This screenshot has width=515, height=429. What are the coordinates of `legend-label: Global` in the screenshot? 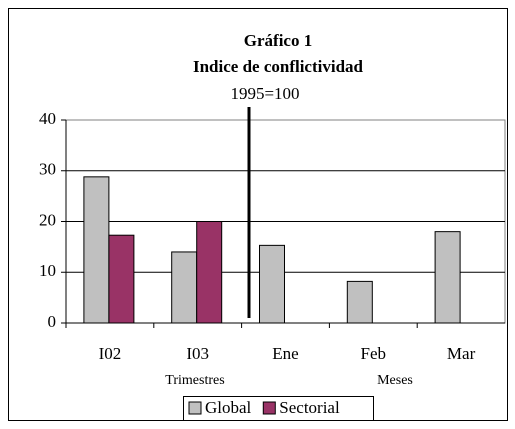 It's located at (228, 407).